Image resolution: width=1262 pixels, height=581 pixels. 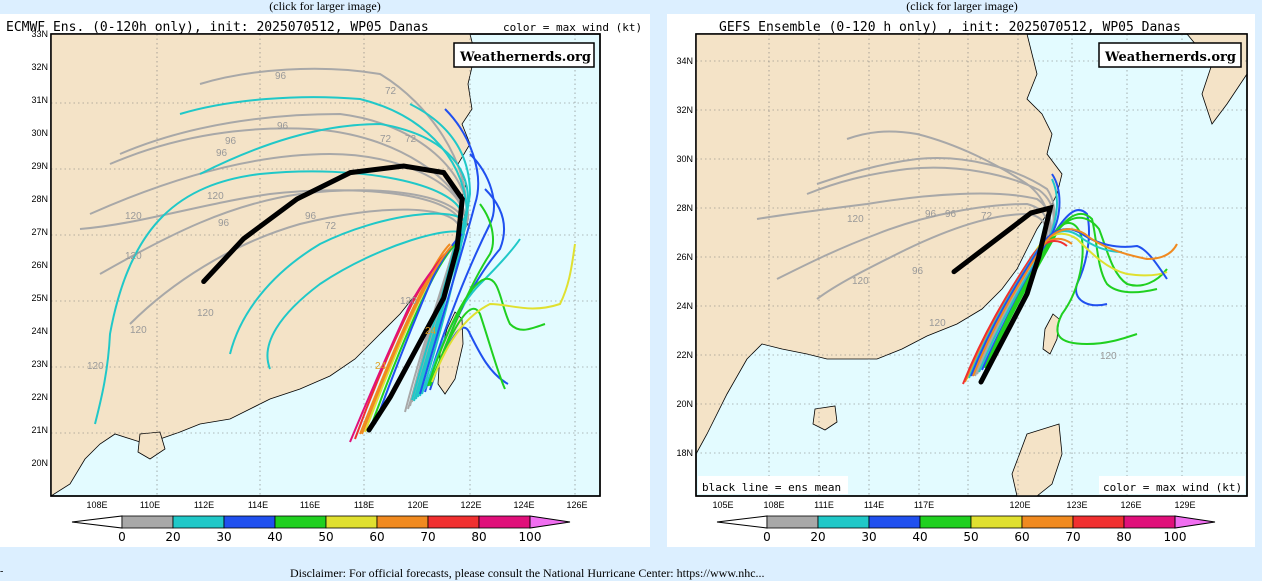 What do you see at coordinates (39, 100) in the screenshot?
I see `lat-label: 31N` at bounding box center [39, 100].